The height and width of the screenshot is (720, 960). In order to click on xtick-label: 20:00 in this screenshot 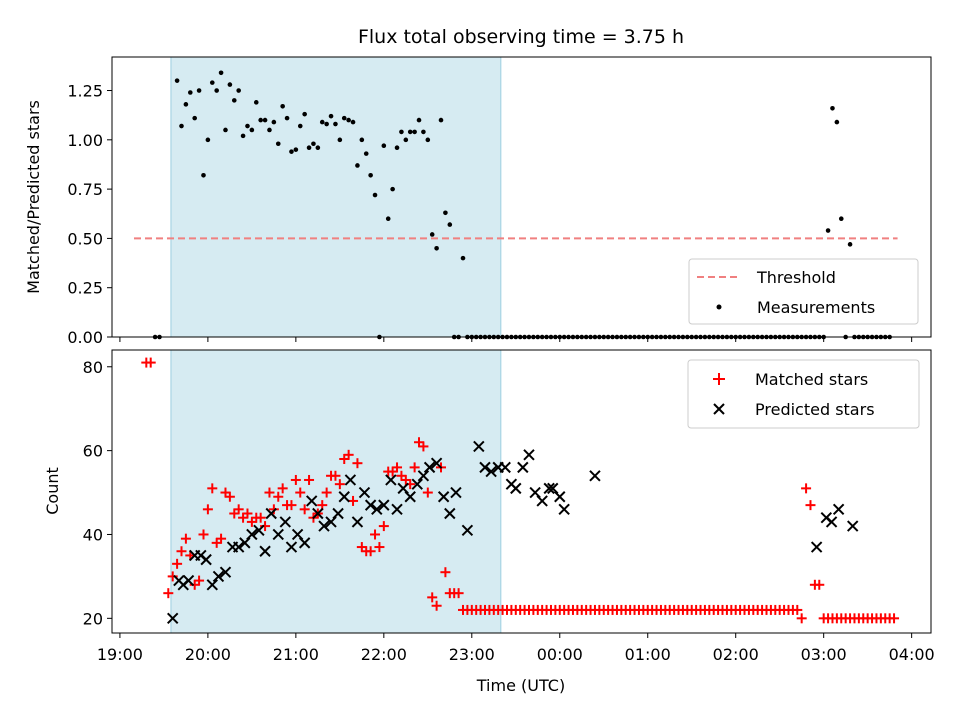, I will do `click(208, 654)`.